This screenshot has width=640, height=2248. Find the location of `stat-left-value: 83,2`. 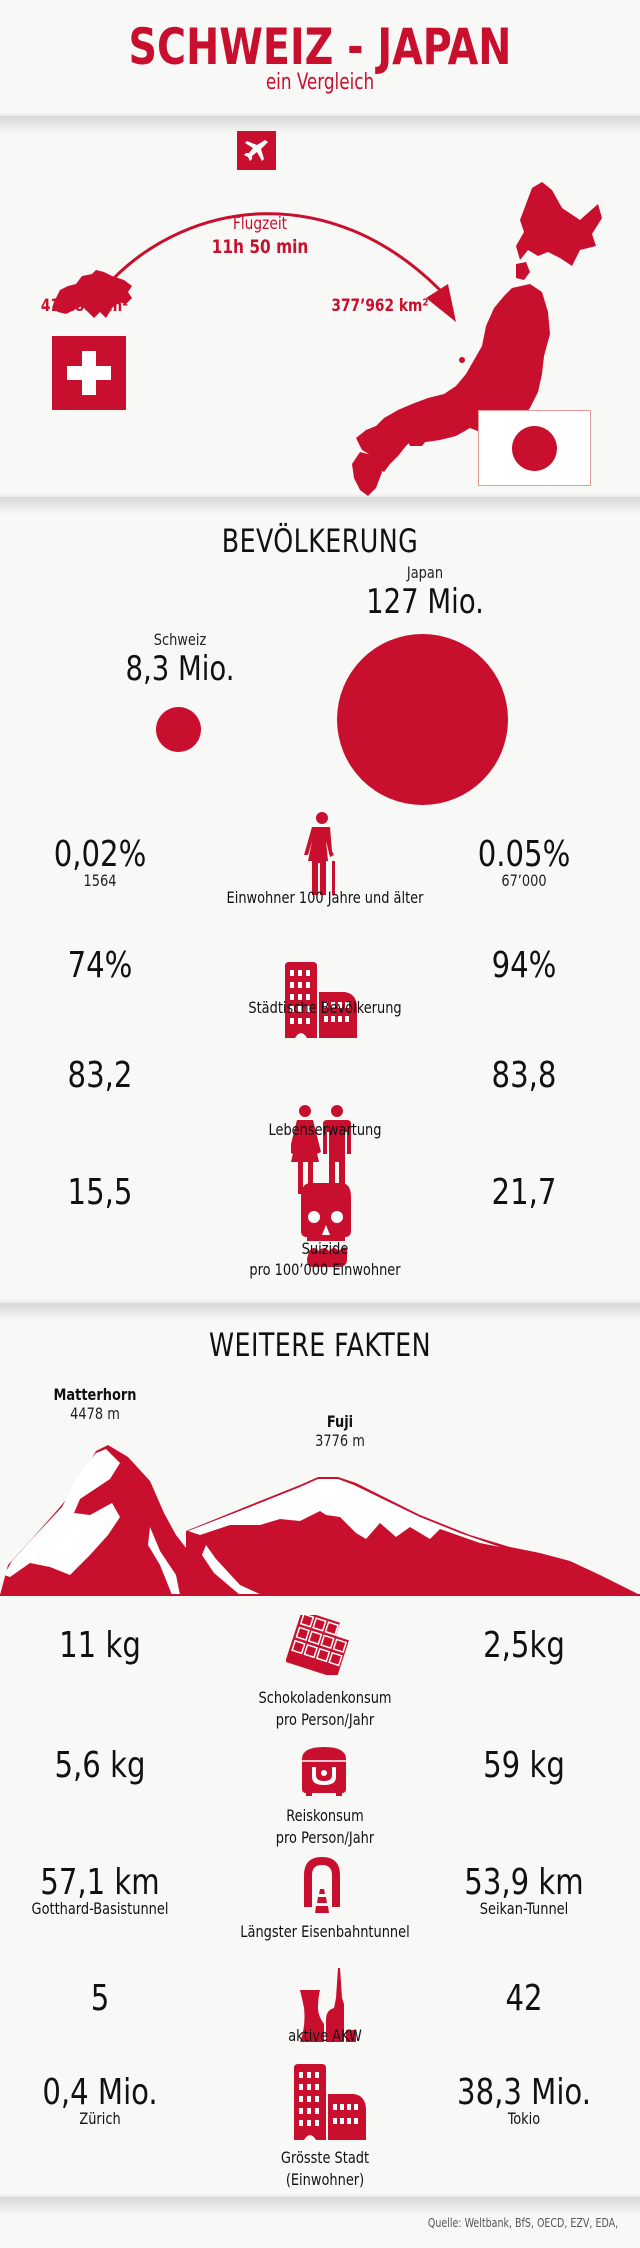

stat-left-value: 83,2 is located at coordinates (100, 1075).